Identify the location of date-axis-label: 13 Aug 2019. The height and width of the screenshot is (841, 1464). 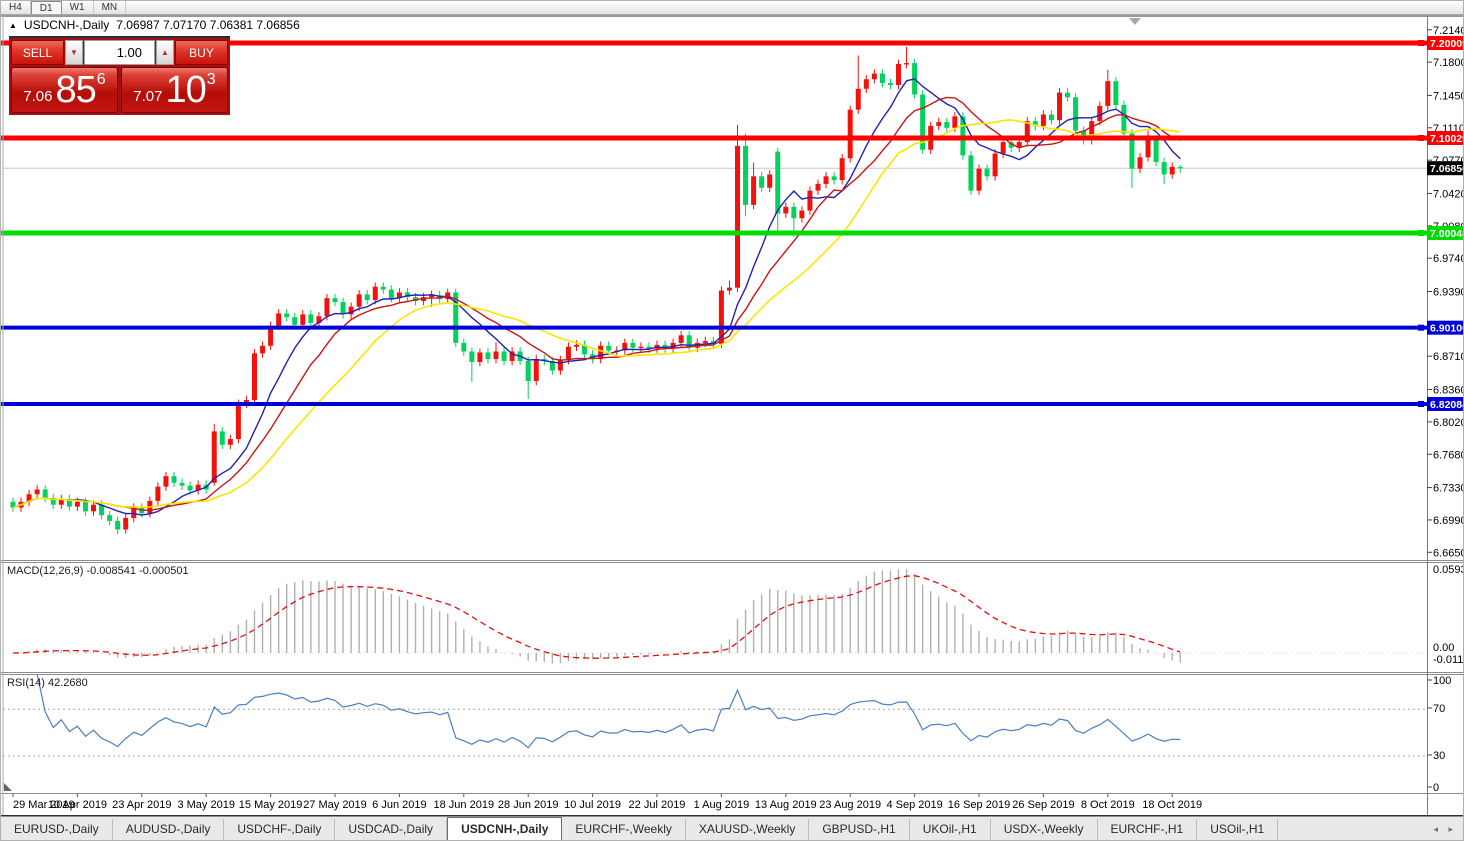
(786, 805).